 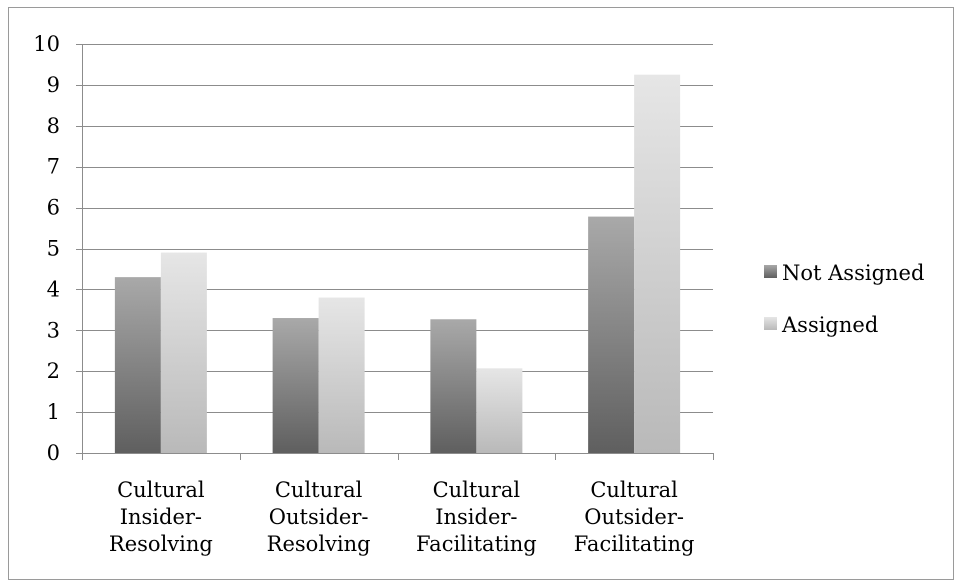 What do you see at coordinates (53, 330) in the screenshot?
I see `y-tick-label: 3` at bounding box center [53, 330].